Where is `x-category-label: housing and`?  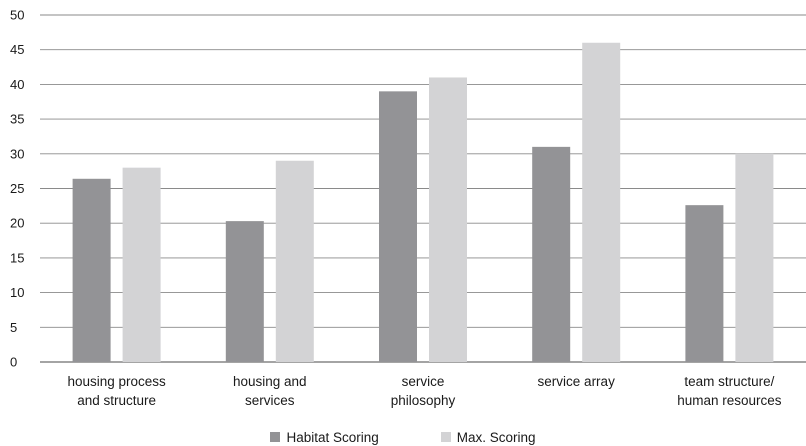 x-category-label: housing and is located at coordinates (270, 381).